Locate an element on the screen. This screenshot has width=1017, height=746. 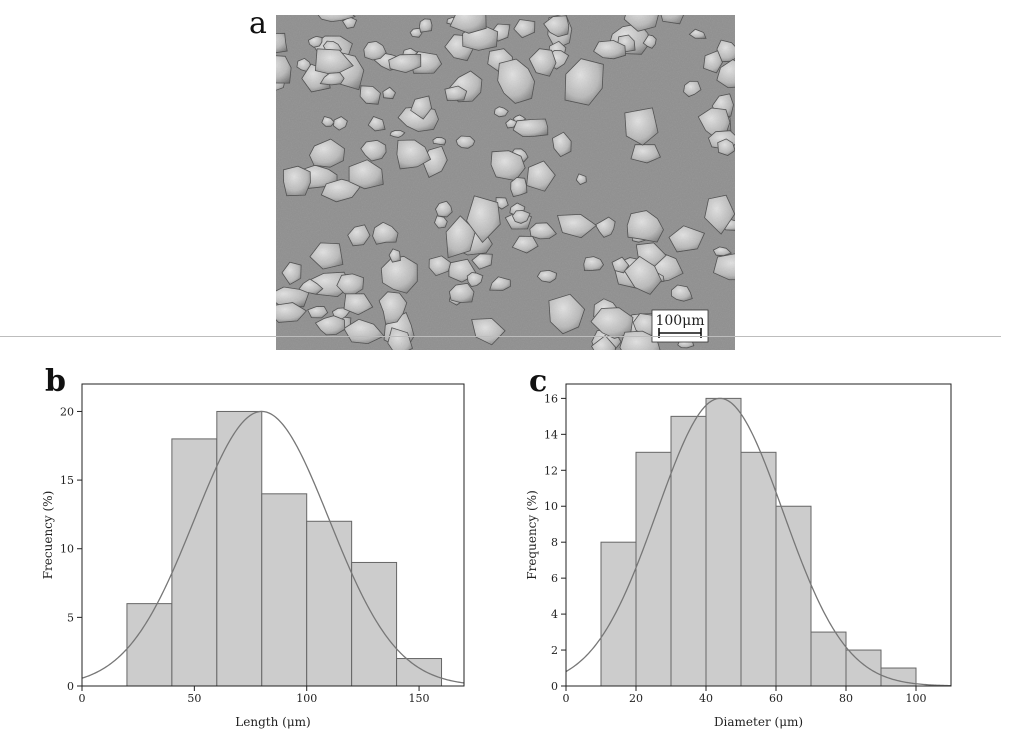
x-tick-label: 40 is located at coordinates (706, 698).